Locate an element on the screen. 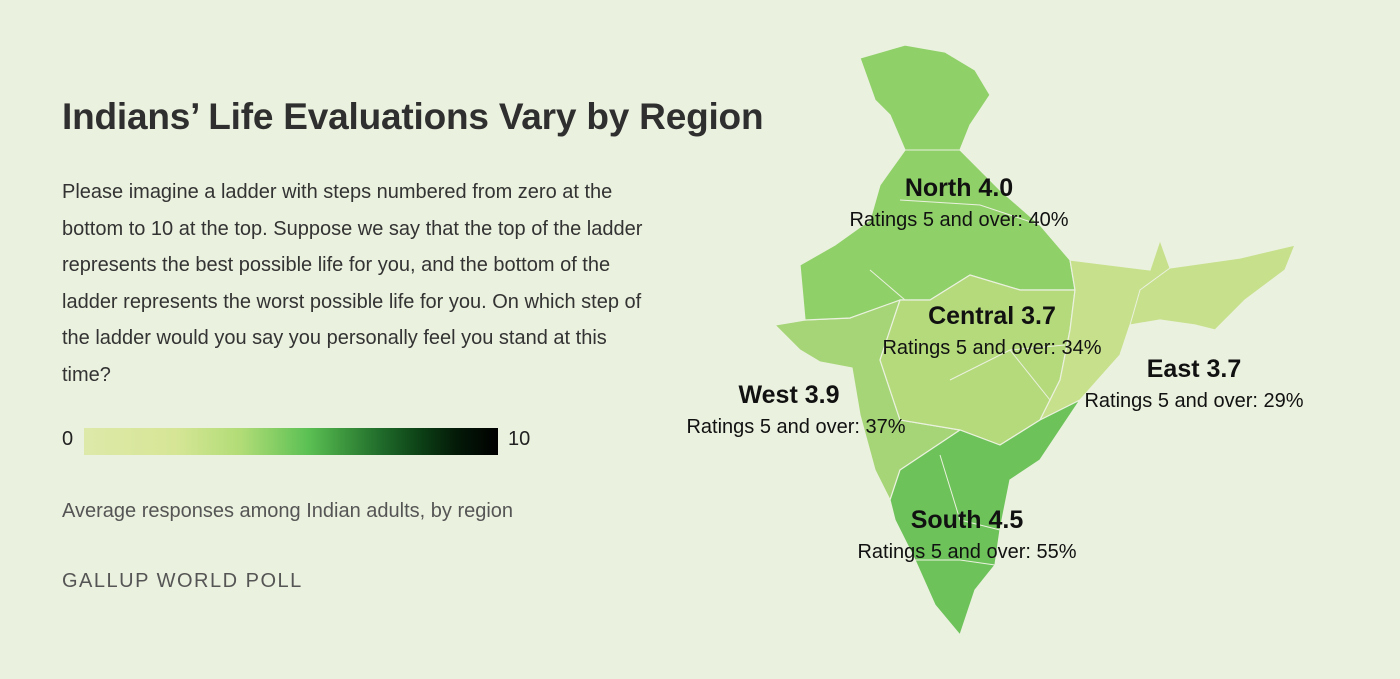  region-south is located at coordinates (985, 517).